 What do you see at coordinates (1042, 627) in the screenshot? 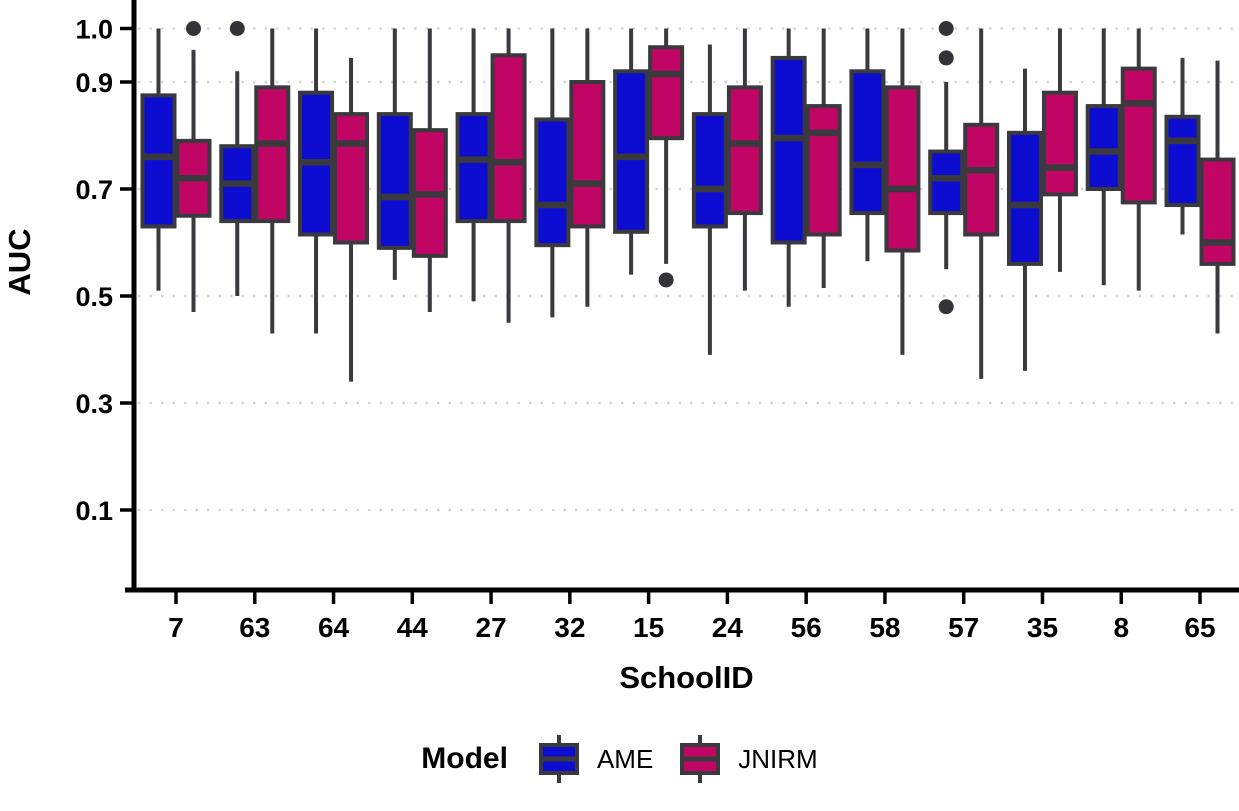
I see `x-tick-label: 35` at bounding box center [1042, 627].